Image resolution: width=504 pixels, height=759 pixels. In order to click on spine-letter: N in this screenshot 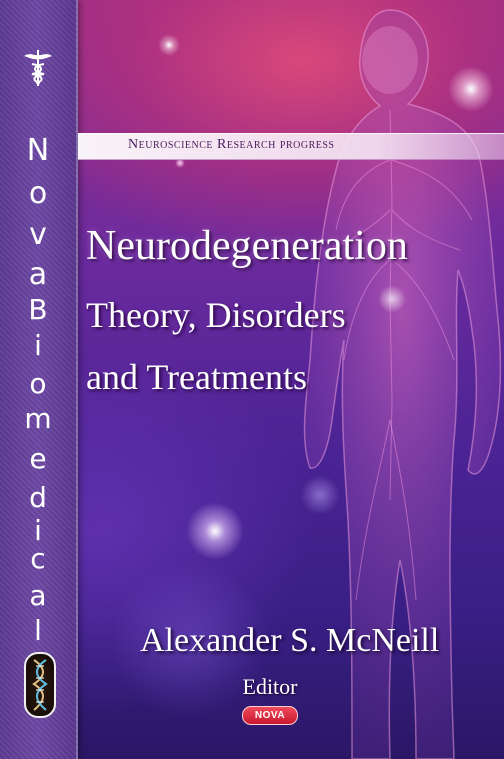, I will do `click(38, 150)`.